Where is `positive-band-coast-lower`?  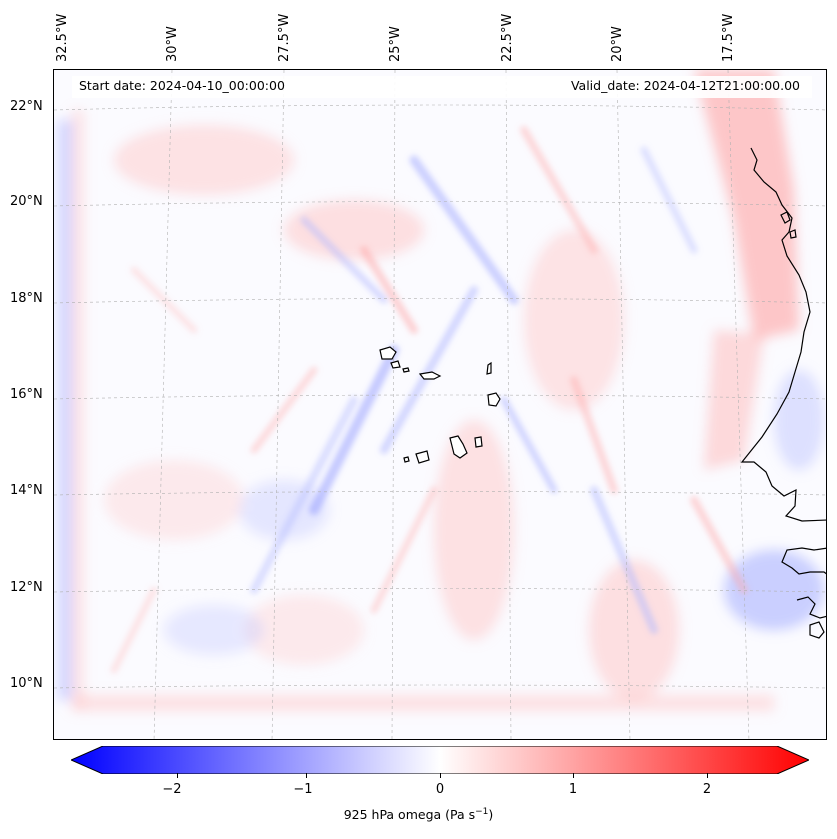
positive-band-coast-lower is located at coordinates (734, 400).